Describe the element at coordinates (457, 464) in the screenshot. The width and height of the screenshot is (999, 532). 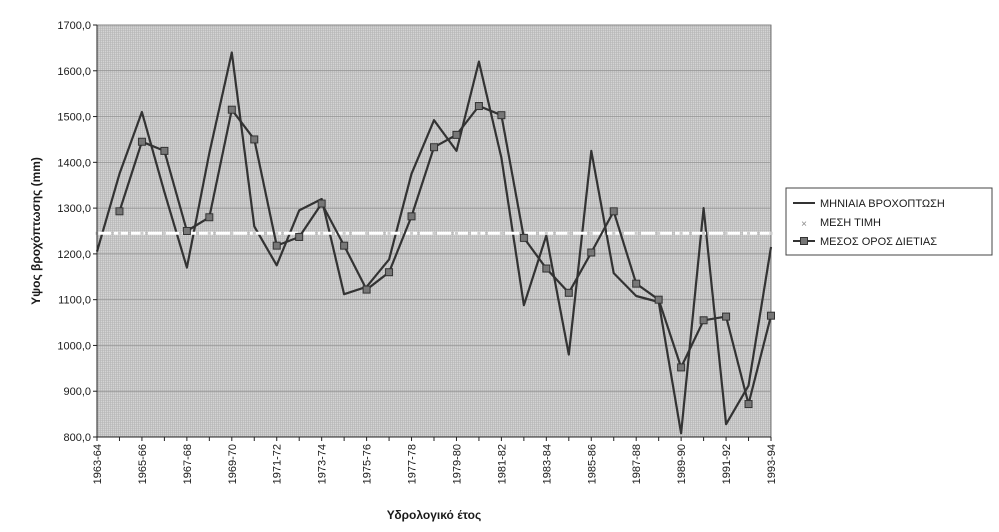
I see `x-tick-label: 1979-80` at that location.